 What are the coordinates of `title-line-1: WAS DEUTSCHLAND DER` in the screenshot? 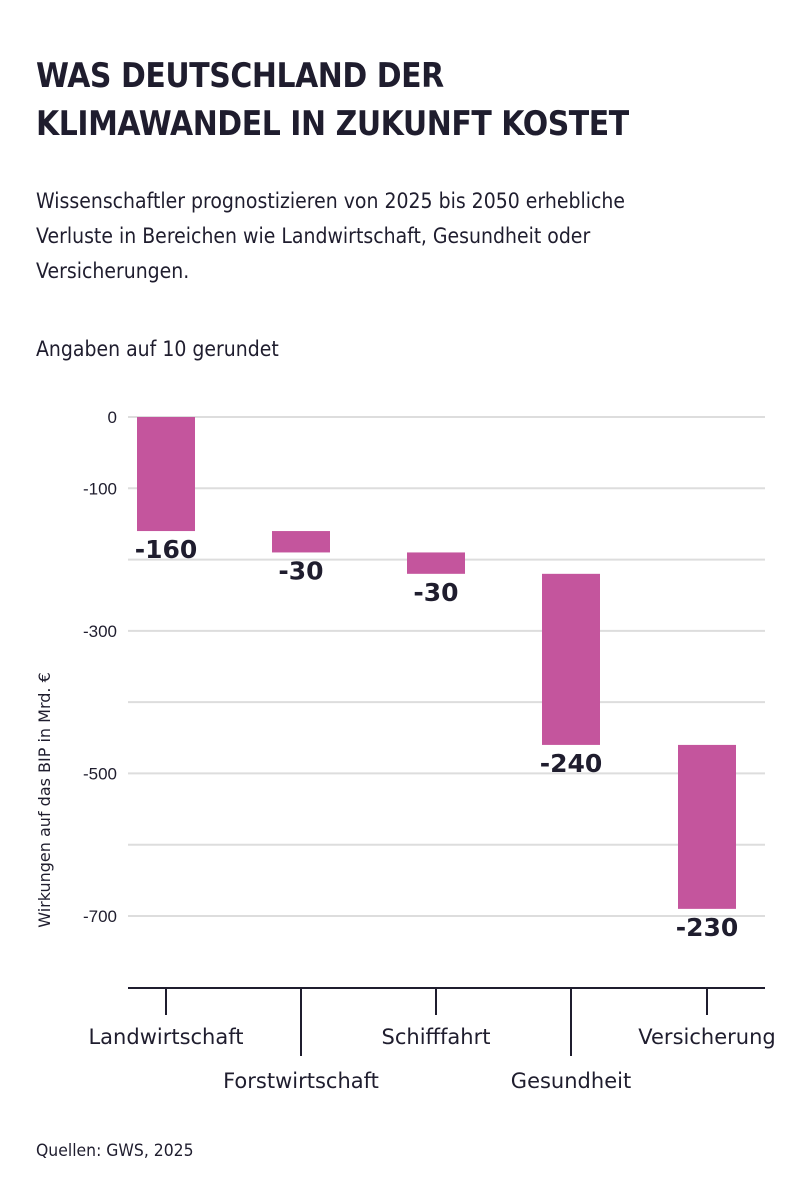 It's located at (240, 76).